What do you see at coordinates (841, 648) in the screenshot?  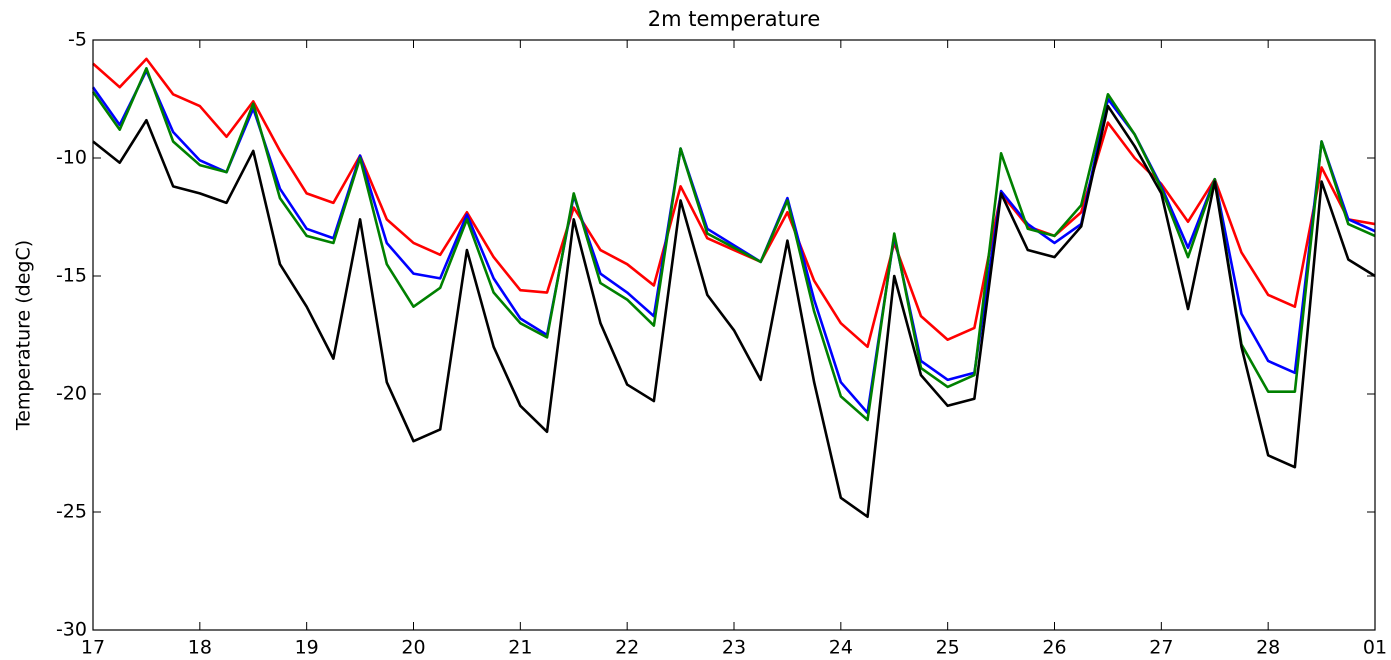 I see `x-tick-label: 24` at bounding box center [841, 648].